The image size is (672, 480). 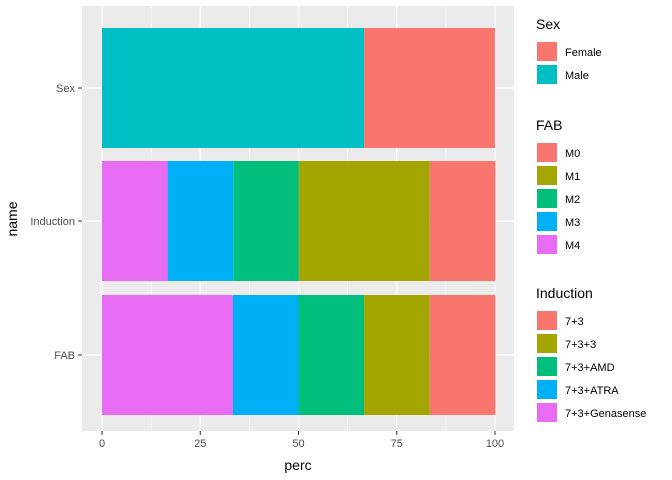 What do you see at coordinates (572, 154) in the screenshot?
I see `legend-label: M0` at bounding box center [572, 154].